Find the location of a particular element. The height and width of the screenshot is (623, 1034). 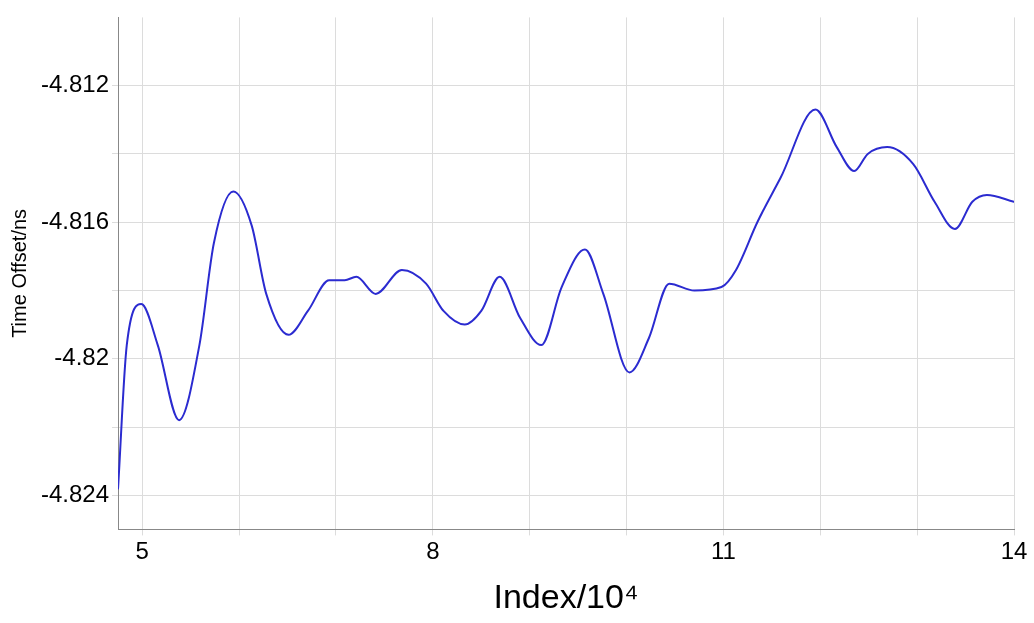

y-tick-label: -4.82 is located at coordinates (82, 357).